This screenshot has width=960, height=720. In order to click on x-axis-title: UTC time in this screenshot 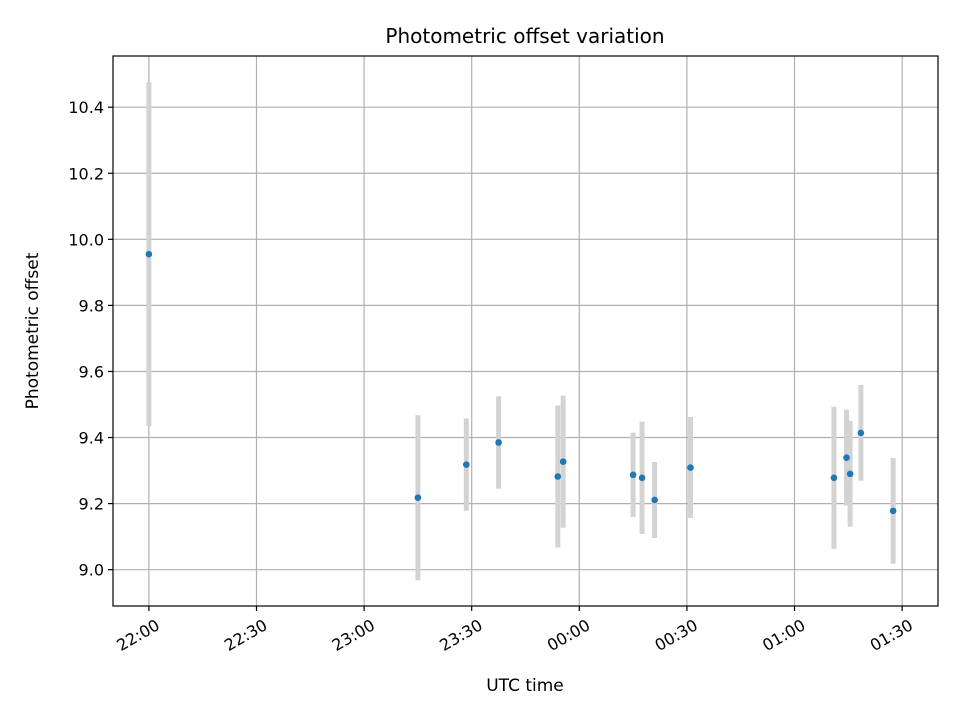, I will do `click(525, 686)`.